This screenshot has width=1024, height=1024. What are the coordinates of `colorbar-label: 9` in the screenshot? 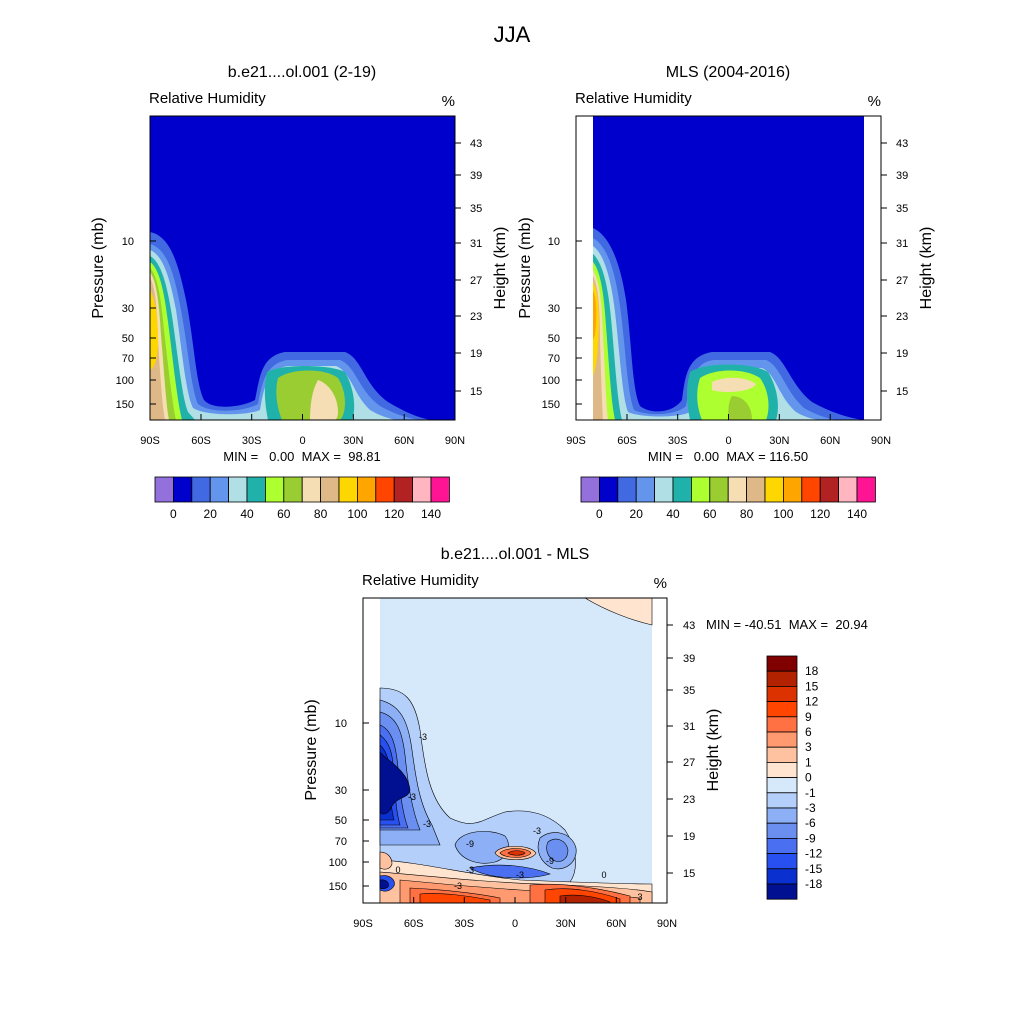 It's located at (808, 717).